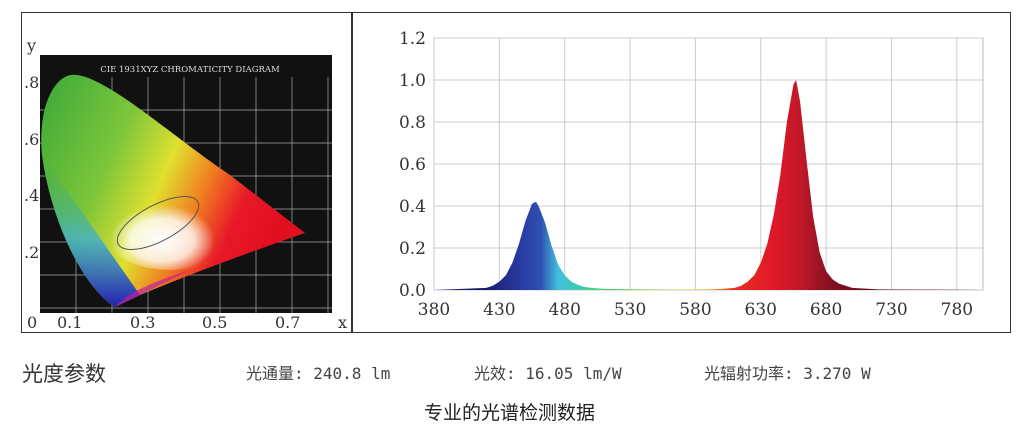 This screenshot has height=436, width=1019. What do you see at coordinates (70, 322) in the screenshot?
I see `cie-x-tick: 0.1` at bounding box center [70, 322].